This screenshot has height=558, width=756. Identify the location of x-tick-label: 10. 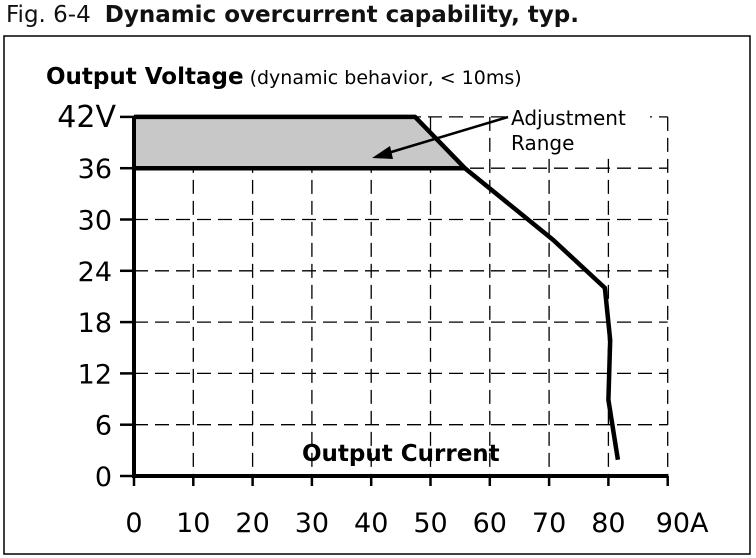
(193, 523).